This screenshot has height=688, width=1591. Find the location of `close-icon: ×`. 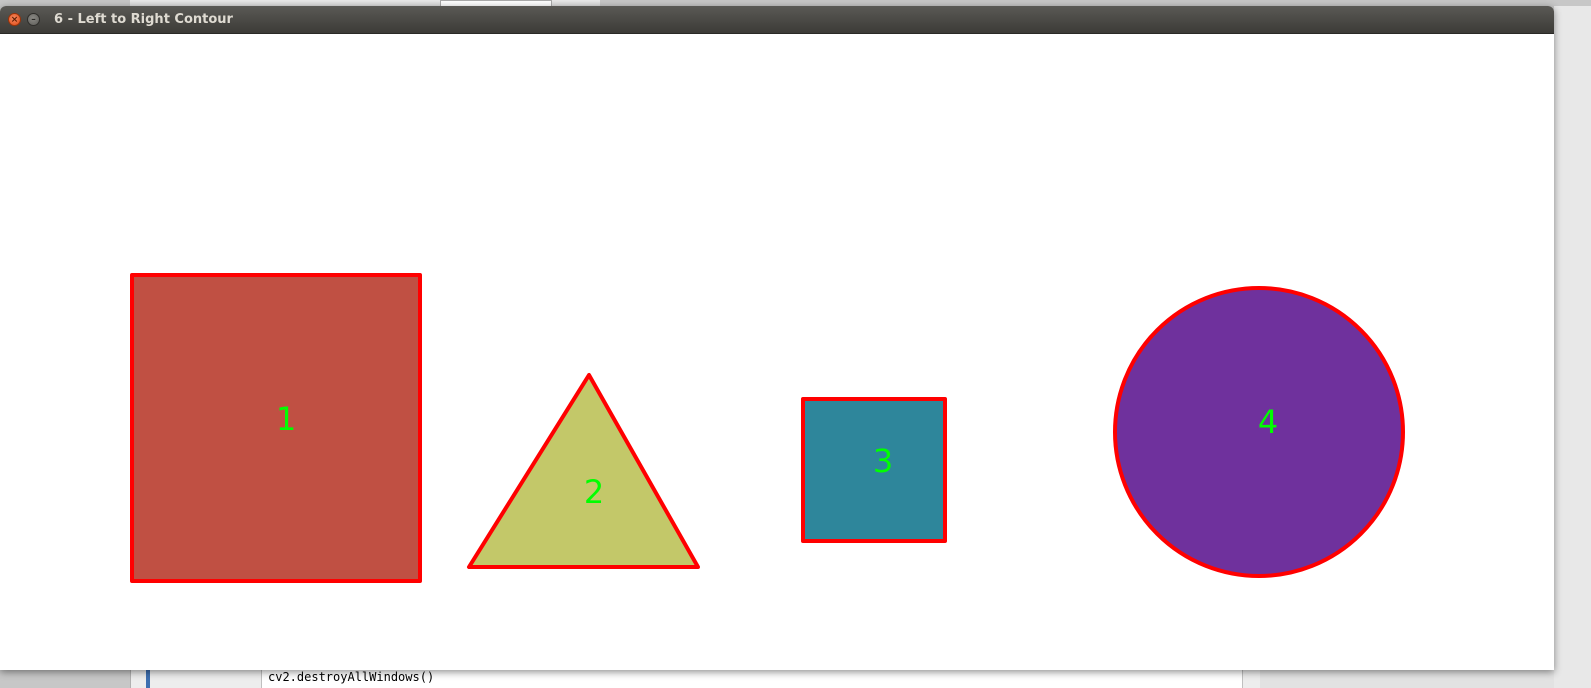

close-icon: × is located at coordinates (14, 19).